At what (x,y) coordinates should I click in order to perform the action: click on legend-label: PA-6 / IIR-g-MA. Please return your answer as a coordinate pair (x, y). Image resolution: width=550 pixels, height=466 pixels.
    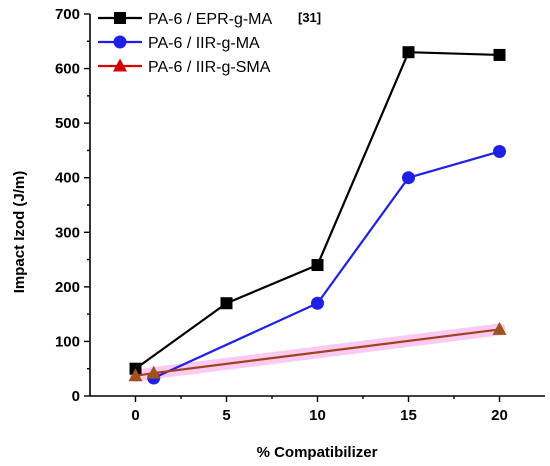
    Looking at the image, I should click on (204, 43).